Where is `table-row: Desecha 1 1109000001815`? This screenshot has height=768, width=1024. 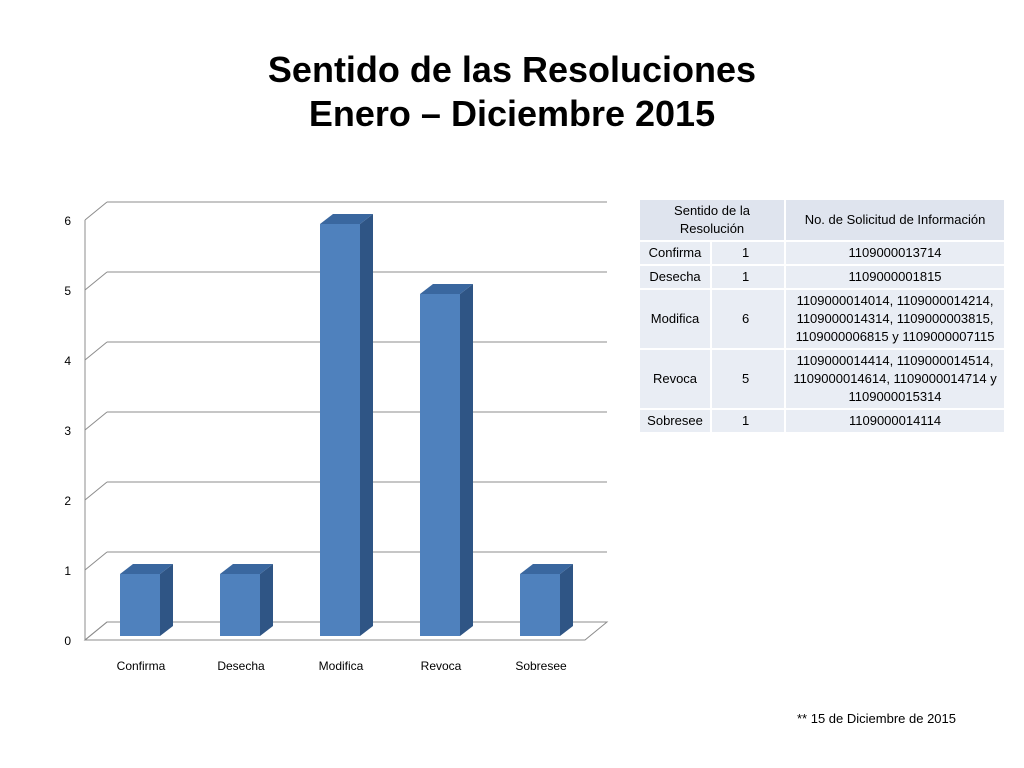 table-row: Desecha 1 1109000001815 is located at coordinates (822, 277).